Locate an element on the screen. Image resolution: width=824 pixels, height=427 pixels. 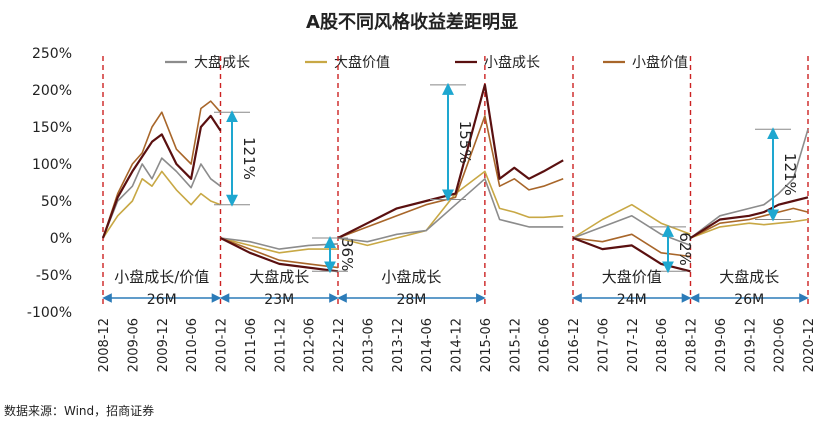
x-tick-label: 2013-12 is located at coordinates (398, 345).